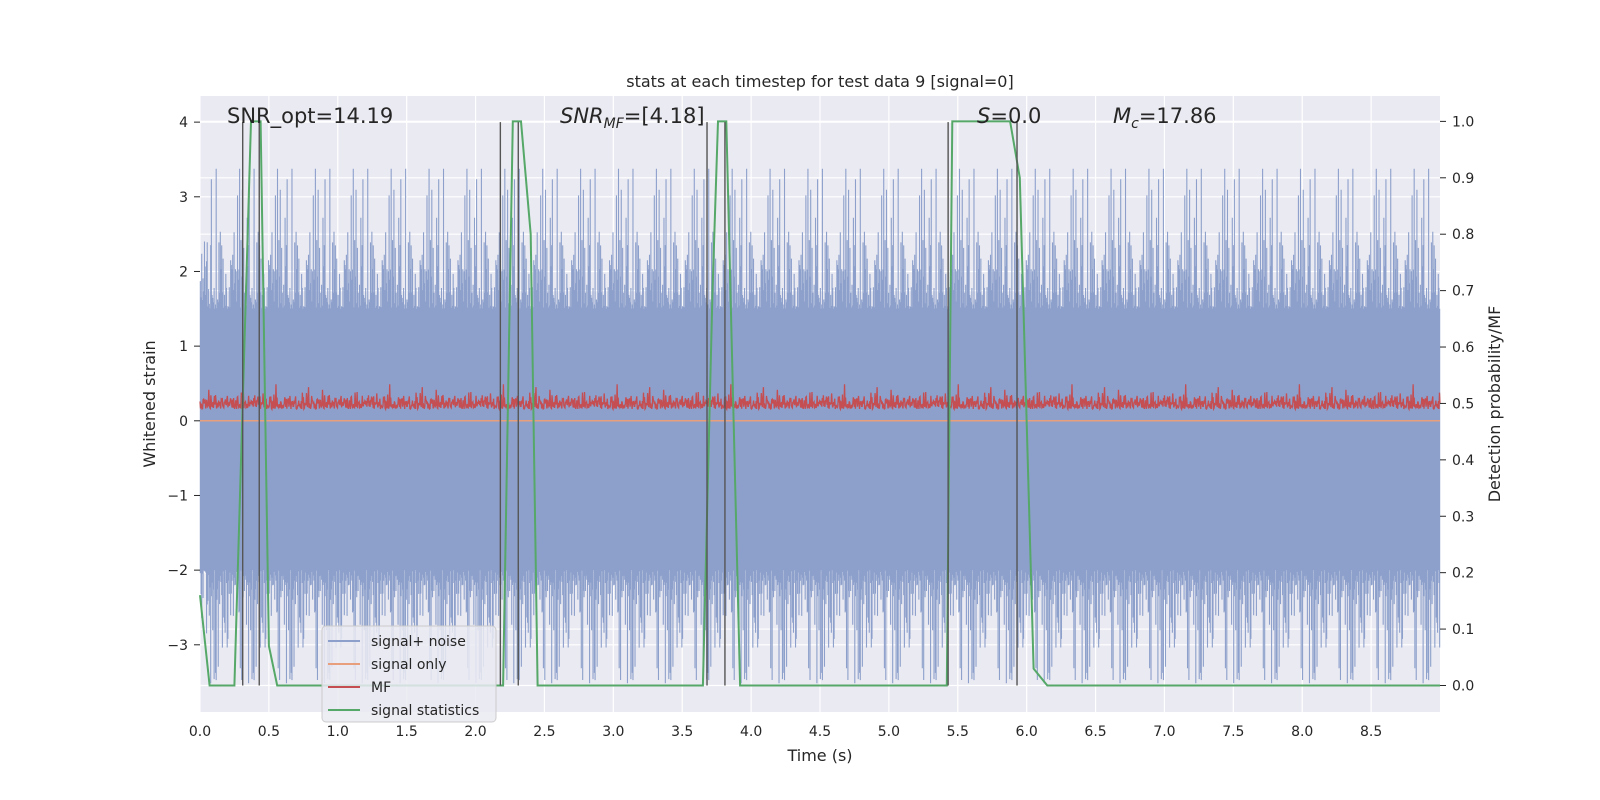  What do you see at coordinates (183, 422) in the screenshot?
I see `y-left-tick-label: 0` at bounding box center [183, 422].